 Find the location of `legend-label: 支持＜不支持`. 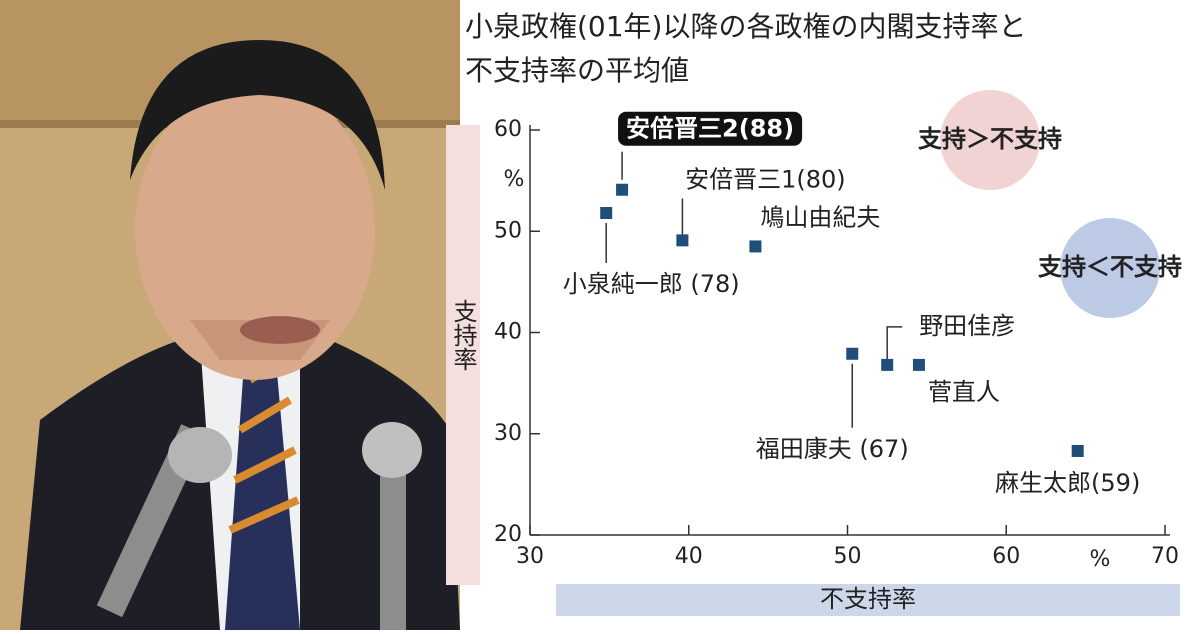

legend-label: 支持＜不支持 is located at coordinates (1110, 267).